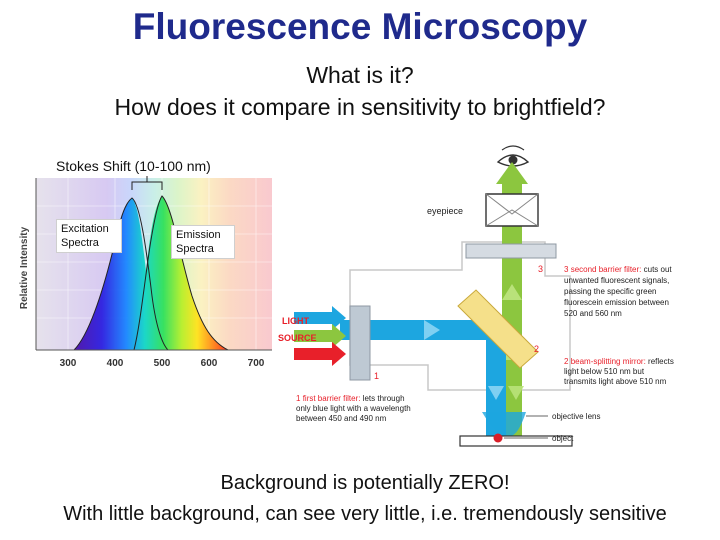  Describe the element at coordinates (576, 416) in the screenshot. I see `objective-lens-label: objective lens` at that location.